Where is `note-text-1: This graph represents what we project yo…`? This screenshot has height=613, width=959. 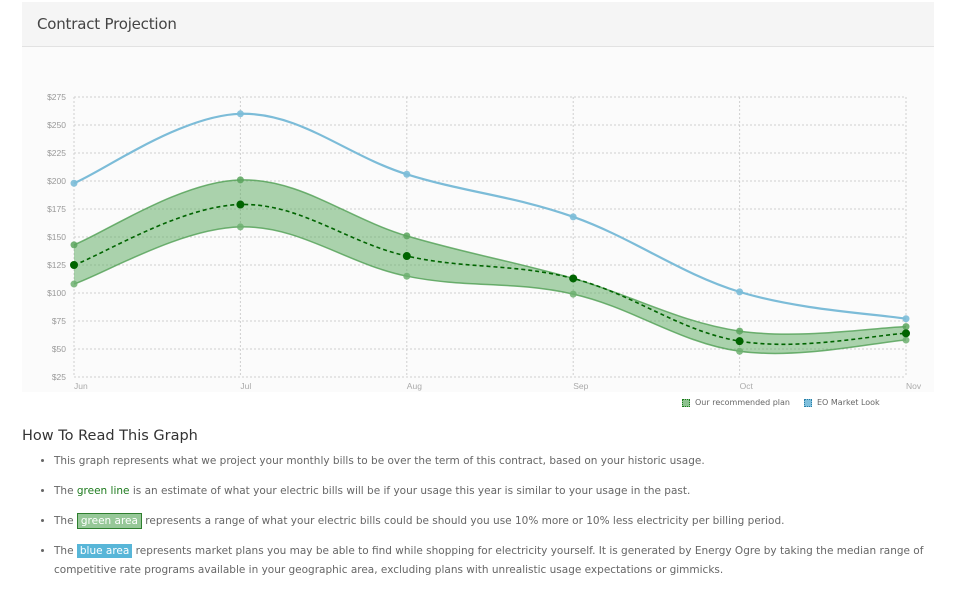 note-text-1: This graph represents what we project yo… is located at coordinates (379, 461).